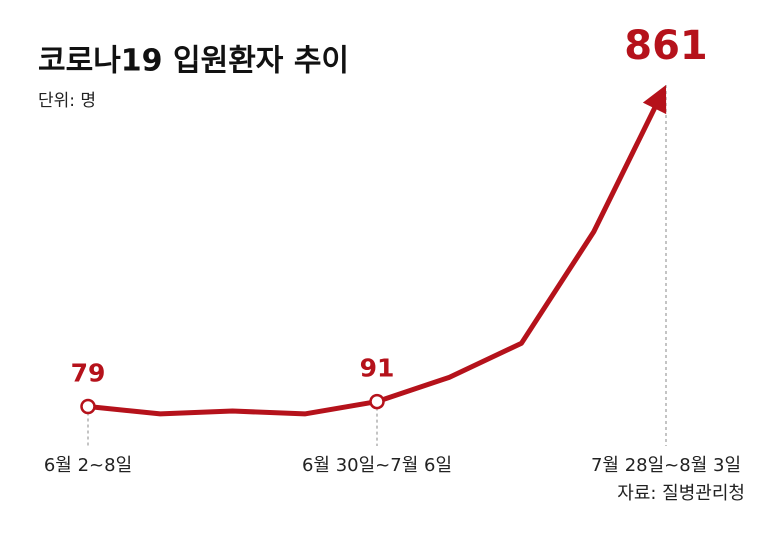 The width and height of the screenshot is (780, 547). What do you see at coordinates (681, 493) in the screenshot?
I see `source: 자료: 질병관리청` at bounding box center [681, 493].